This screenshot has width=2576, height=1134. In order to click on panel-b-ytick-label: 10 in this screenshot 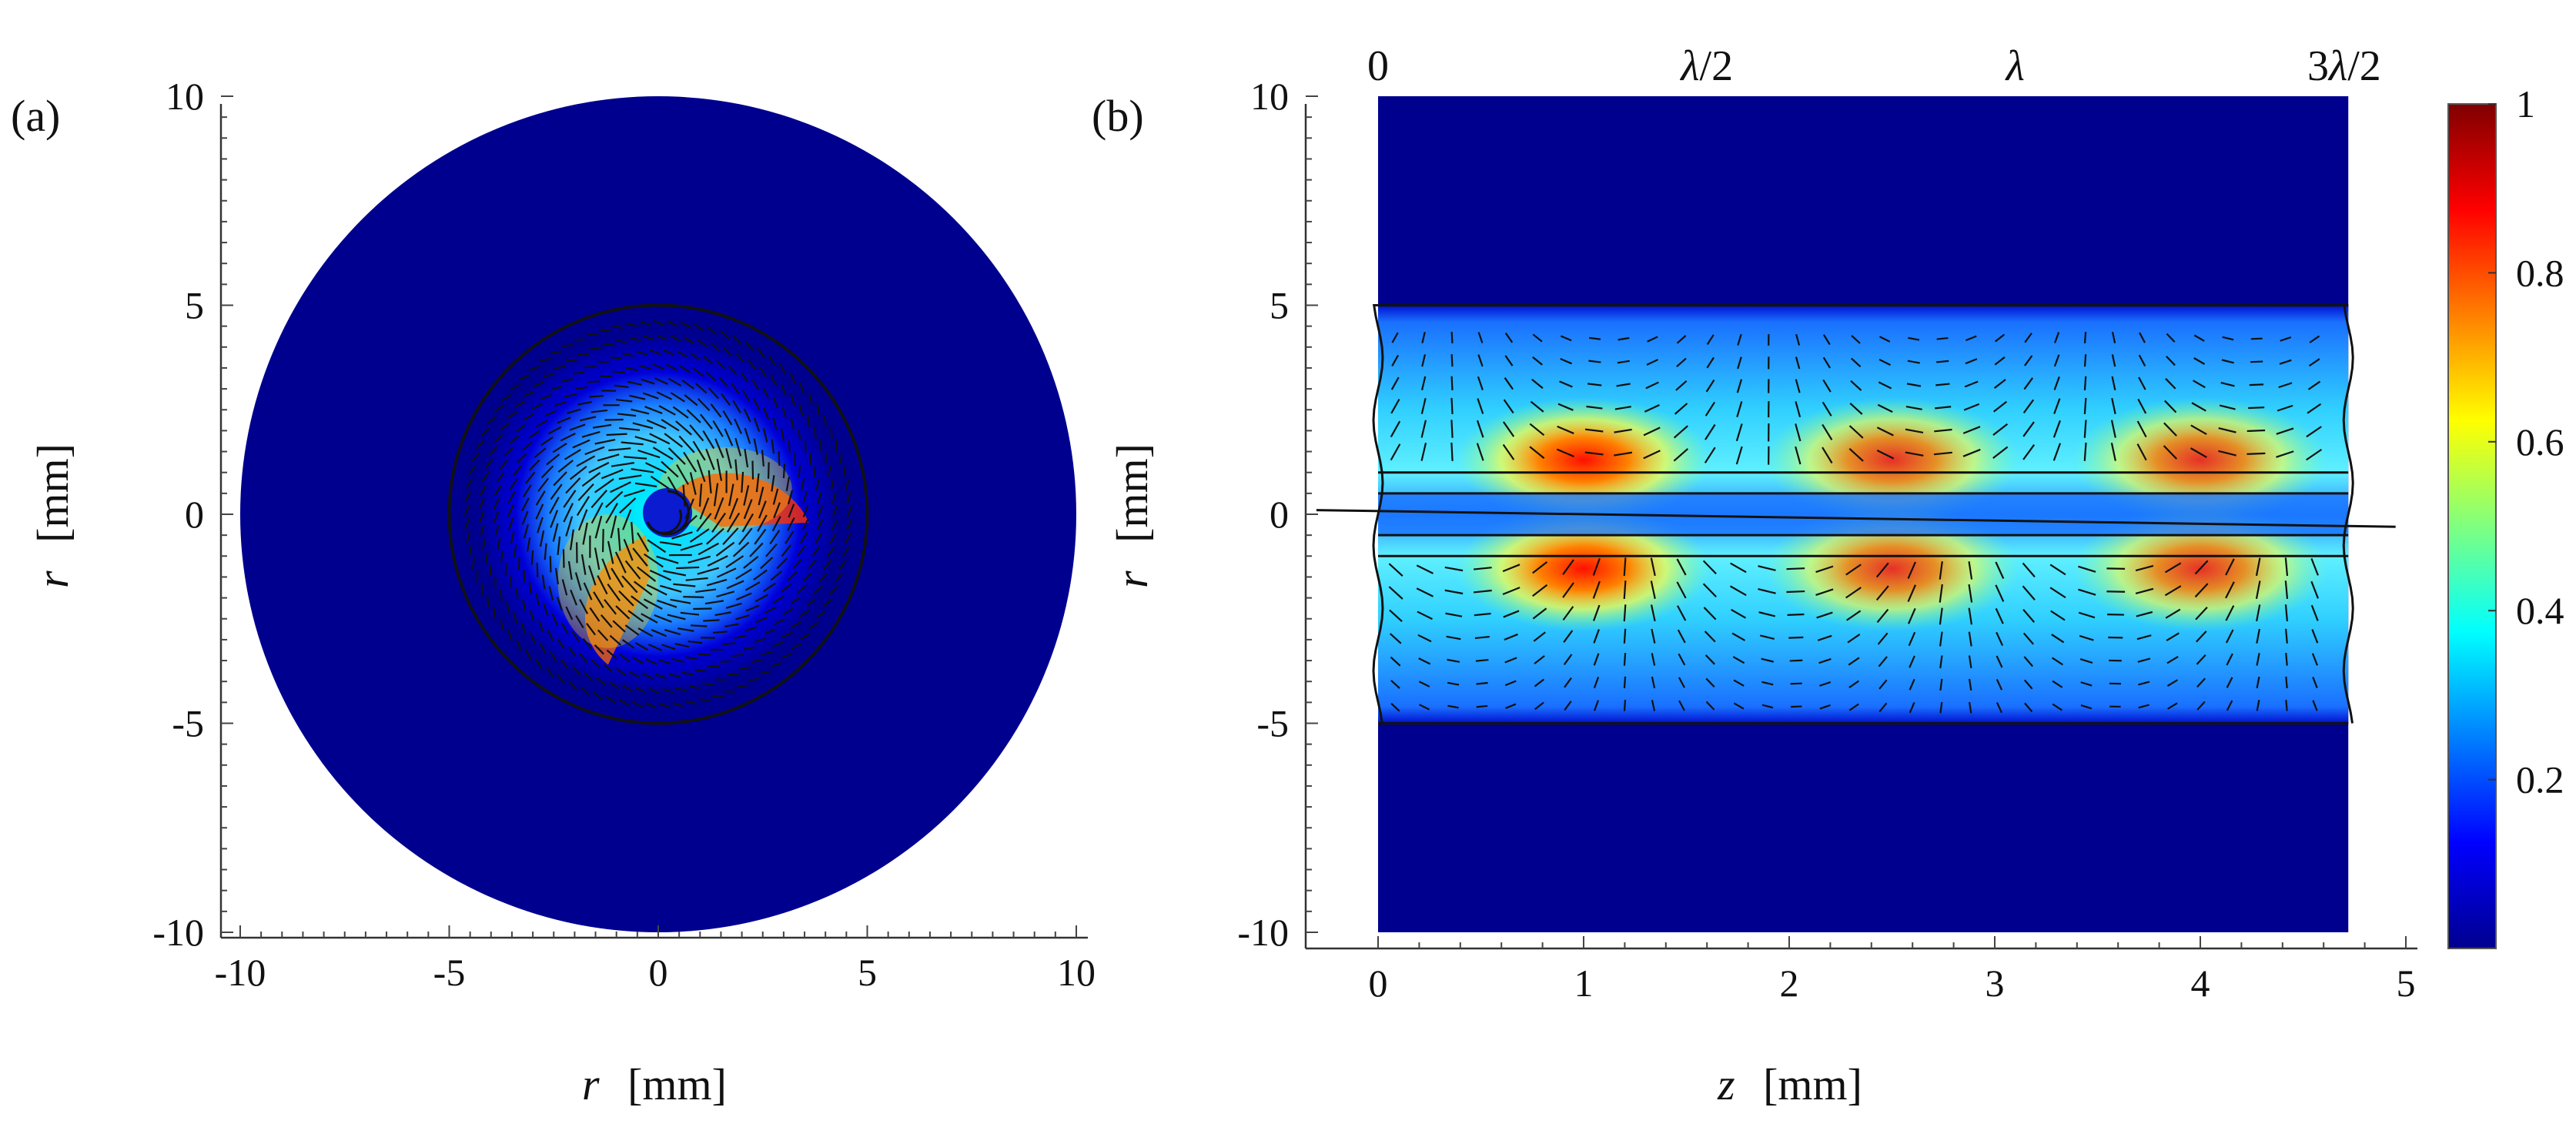, I will do `click(1269, 96)`.